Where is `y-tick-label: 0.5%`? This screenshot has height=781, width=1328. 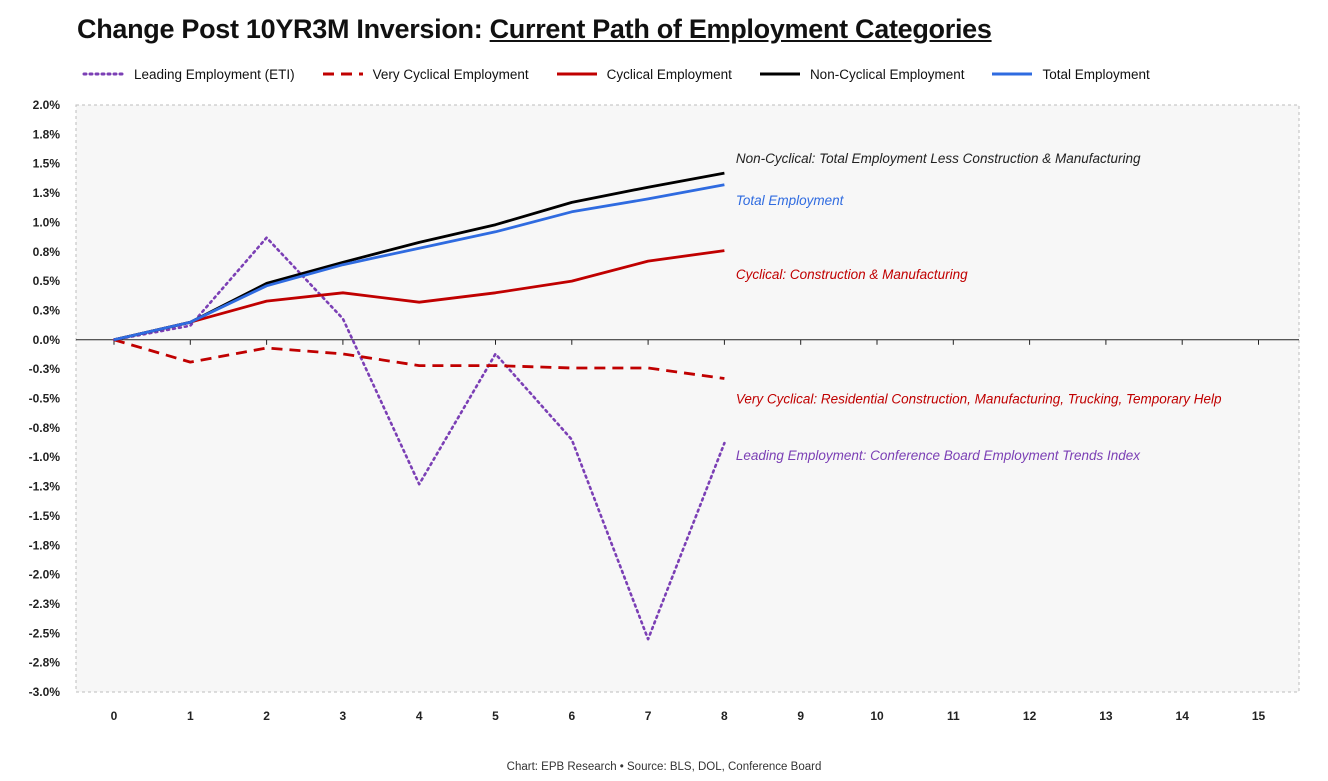 y-tick-label: 0.5% is located at coordinates (47, 281).